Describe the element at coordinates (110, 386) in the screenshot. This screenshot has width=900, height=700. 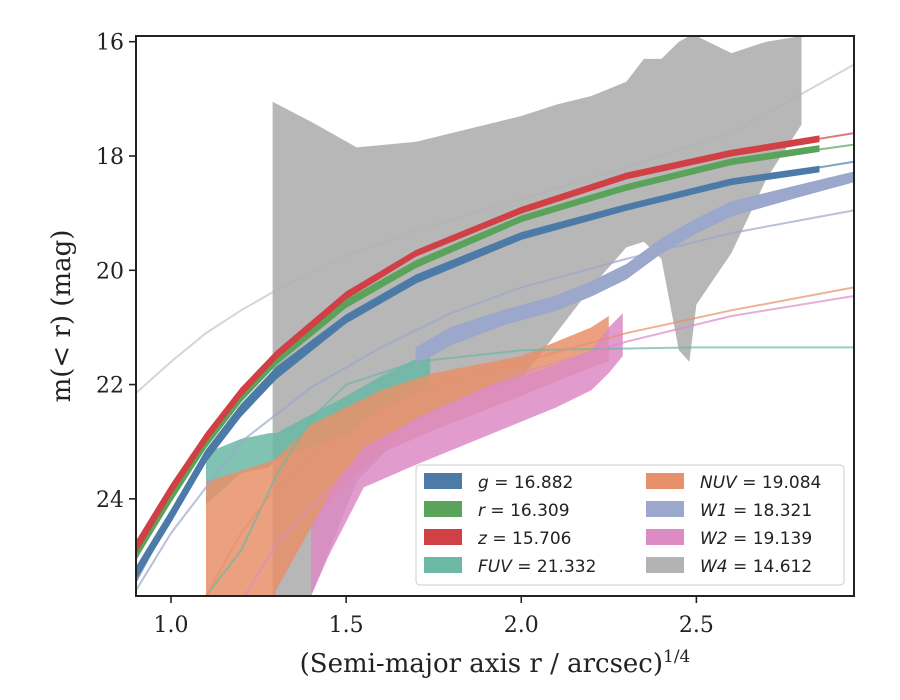
I see `y-tick-label: 22` at that location.